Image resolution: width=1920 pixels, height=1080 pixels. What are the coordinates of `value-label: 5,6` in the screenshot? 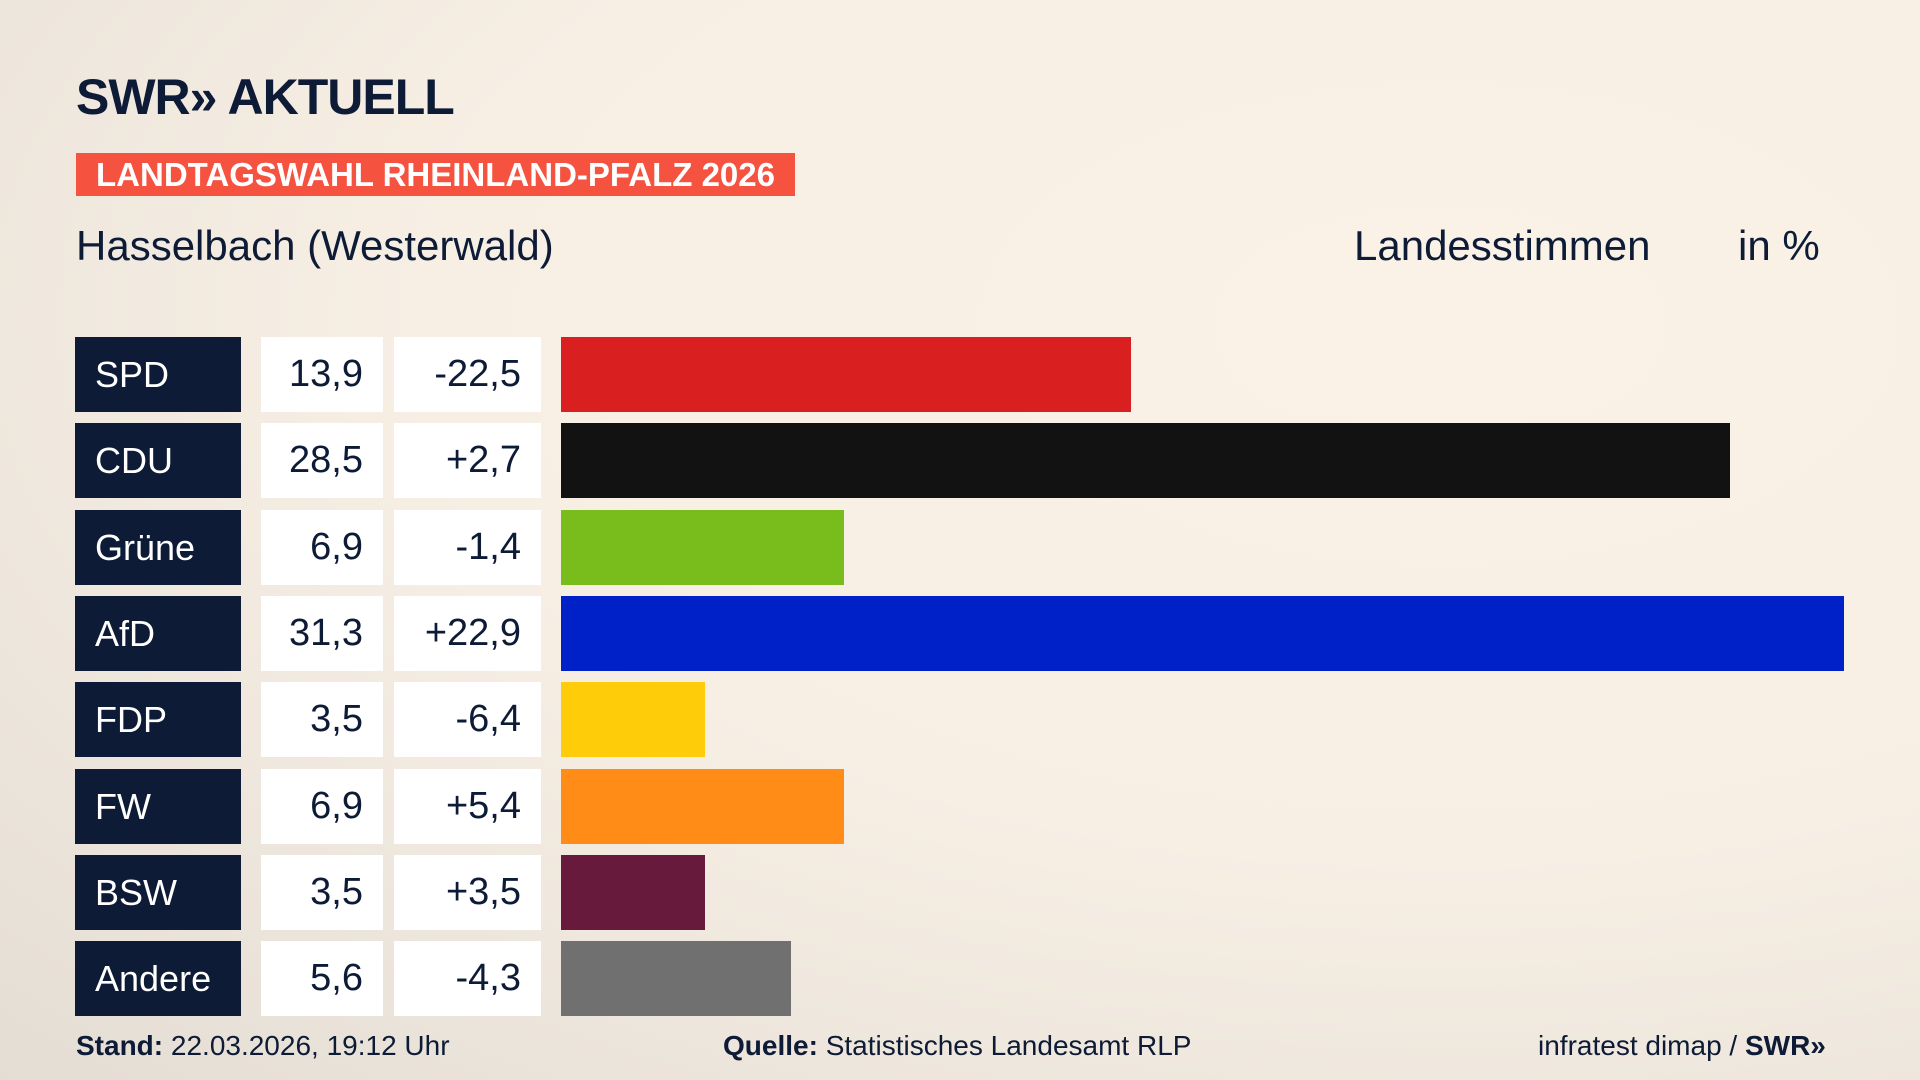 It's located at (322, 979).